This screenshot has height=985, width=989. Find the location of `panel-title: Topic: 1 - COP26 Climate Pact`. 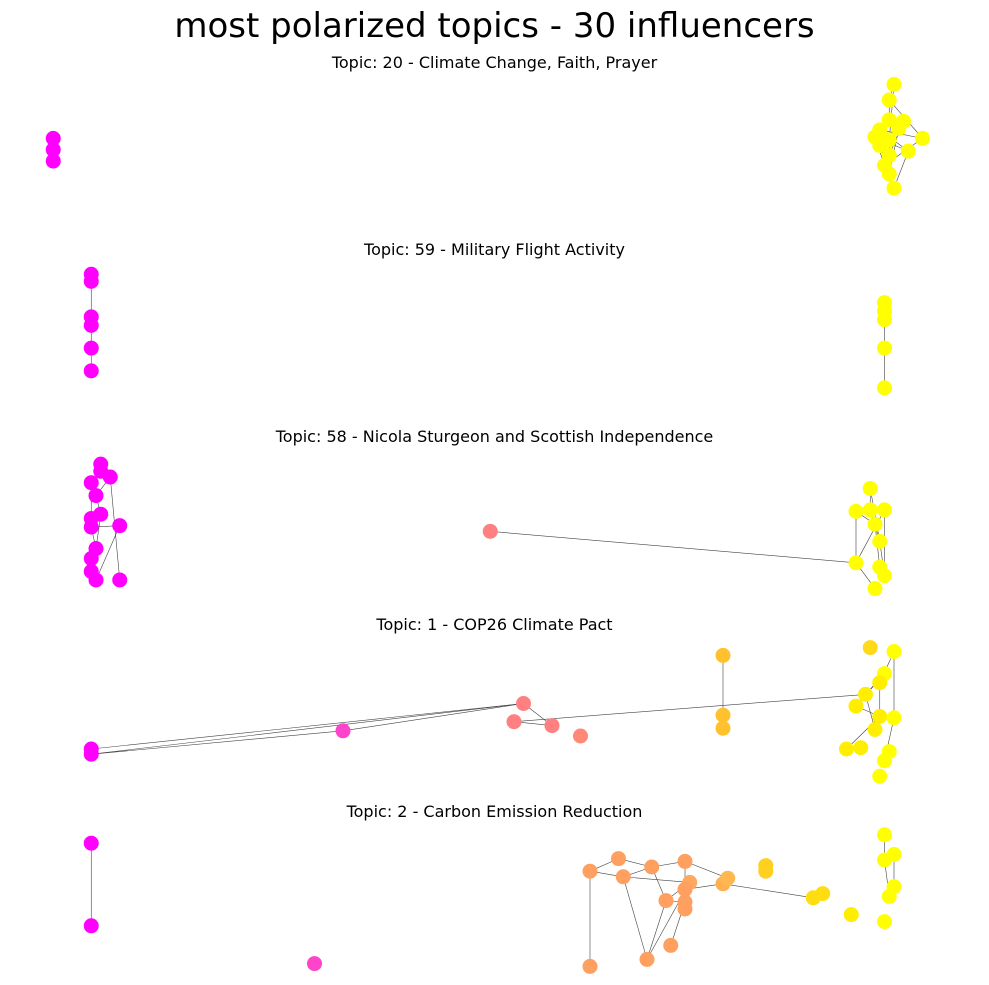

panel-title: Topic: 1 - COP26 Climate Pact is located at coordinates (493, 624).